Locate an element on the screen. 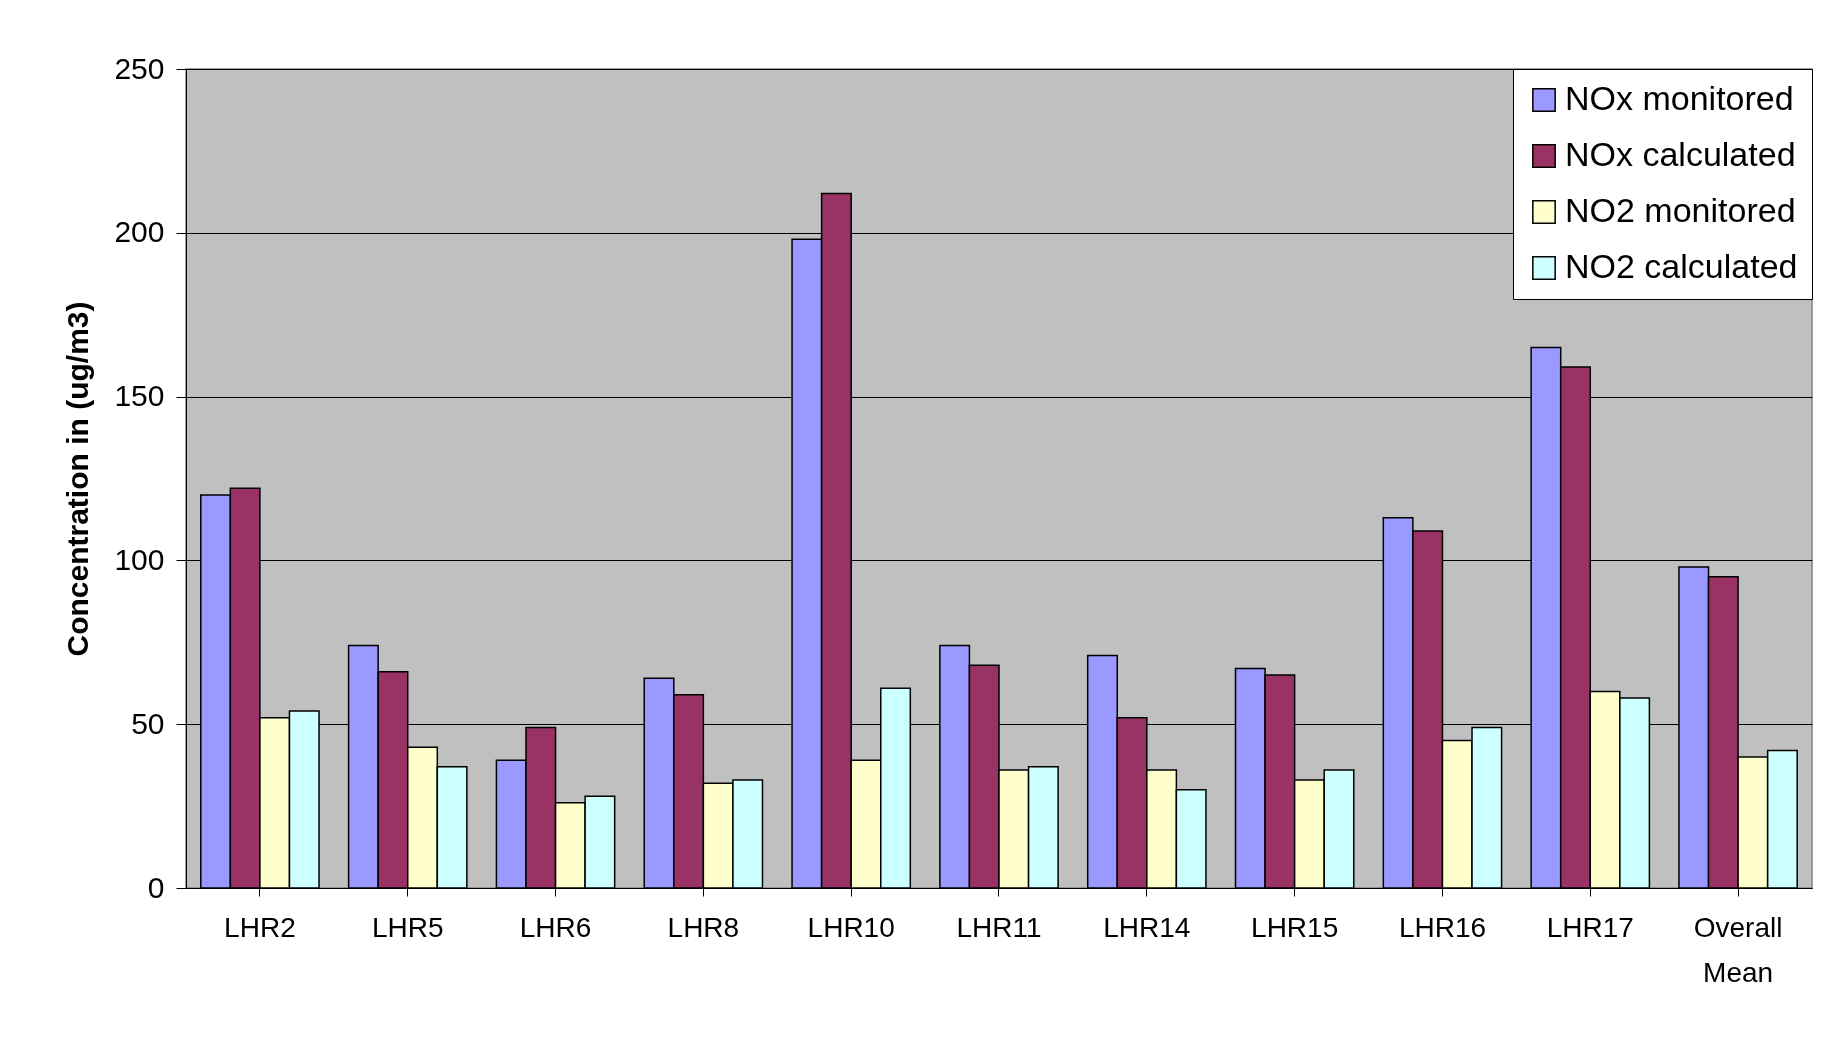 The width and height of the screenshot is (1825, 1037). x-tick-label: LHR14 is located at coordinates (1147, 927).